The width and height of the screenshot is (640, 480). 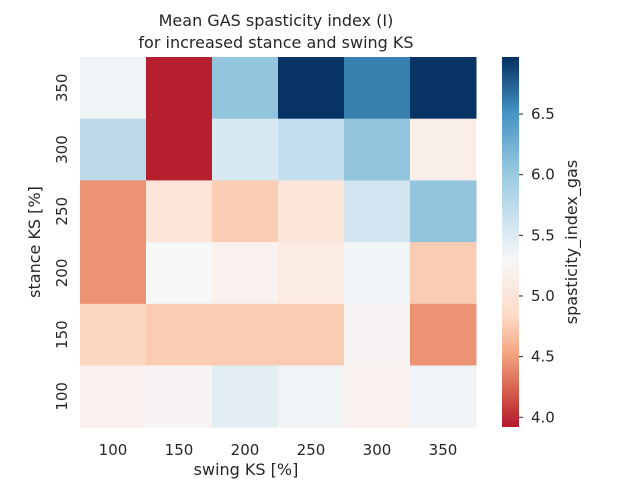 What do you see at coordinates (62, 396) in the screenshot?
I see `y-tick-label: 100` at bounding box center [62, 396].